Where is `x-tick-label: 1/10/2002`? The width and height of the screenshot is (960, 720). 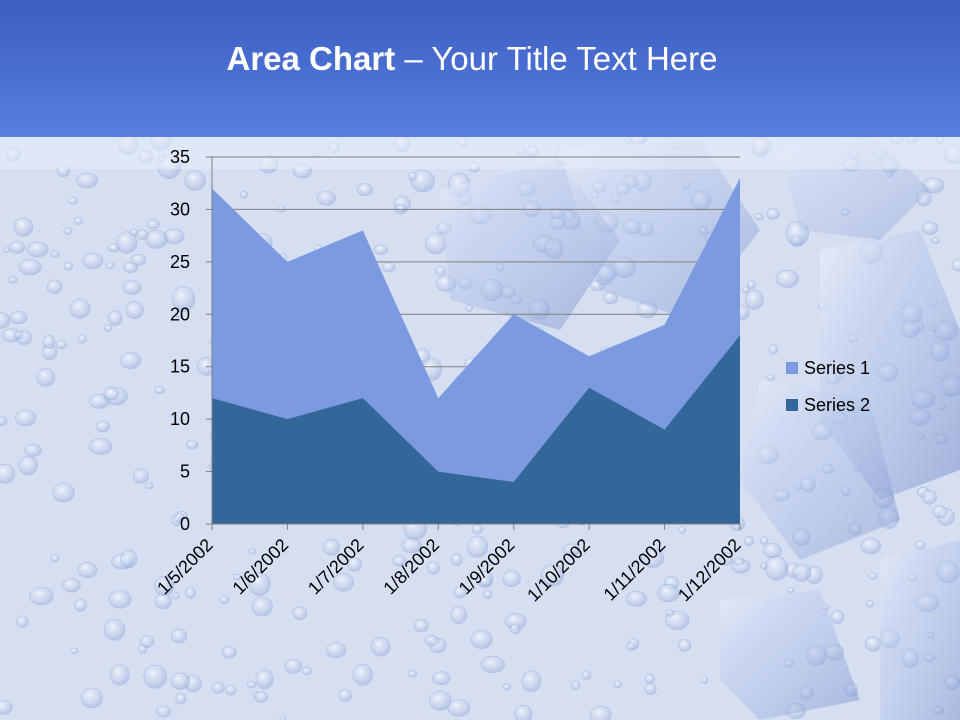
x-tick-label: 1/10/2002 is located at coordinates (558, 570).